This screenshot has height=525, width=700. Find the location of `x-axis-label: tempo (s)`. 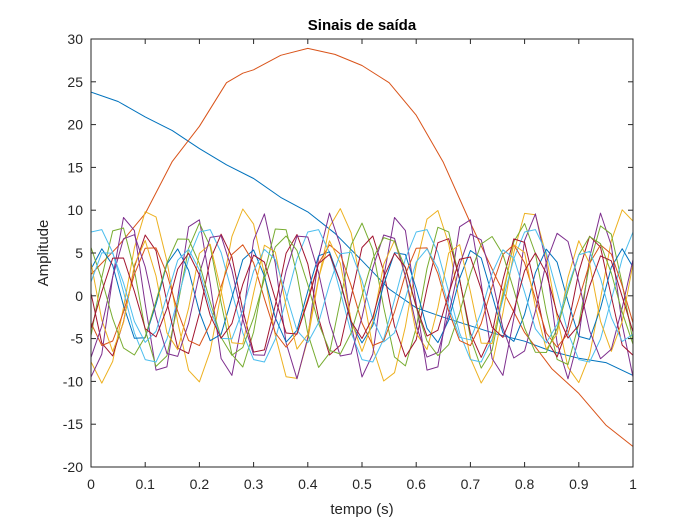

x-axis-label: tempo (s) is located at coordinates (361, 509).